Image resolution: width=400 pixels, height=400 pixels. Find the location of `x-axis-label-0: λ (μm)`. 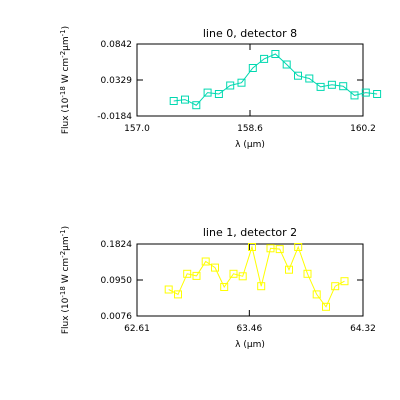

x-axis-label-0: λ (μm) is located at coordinates (250, 145).